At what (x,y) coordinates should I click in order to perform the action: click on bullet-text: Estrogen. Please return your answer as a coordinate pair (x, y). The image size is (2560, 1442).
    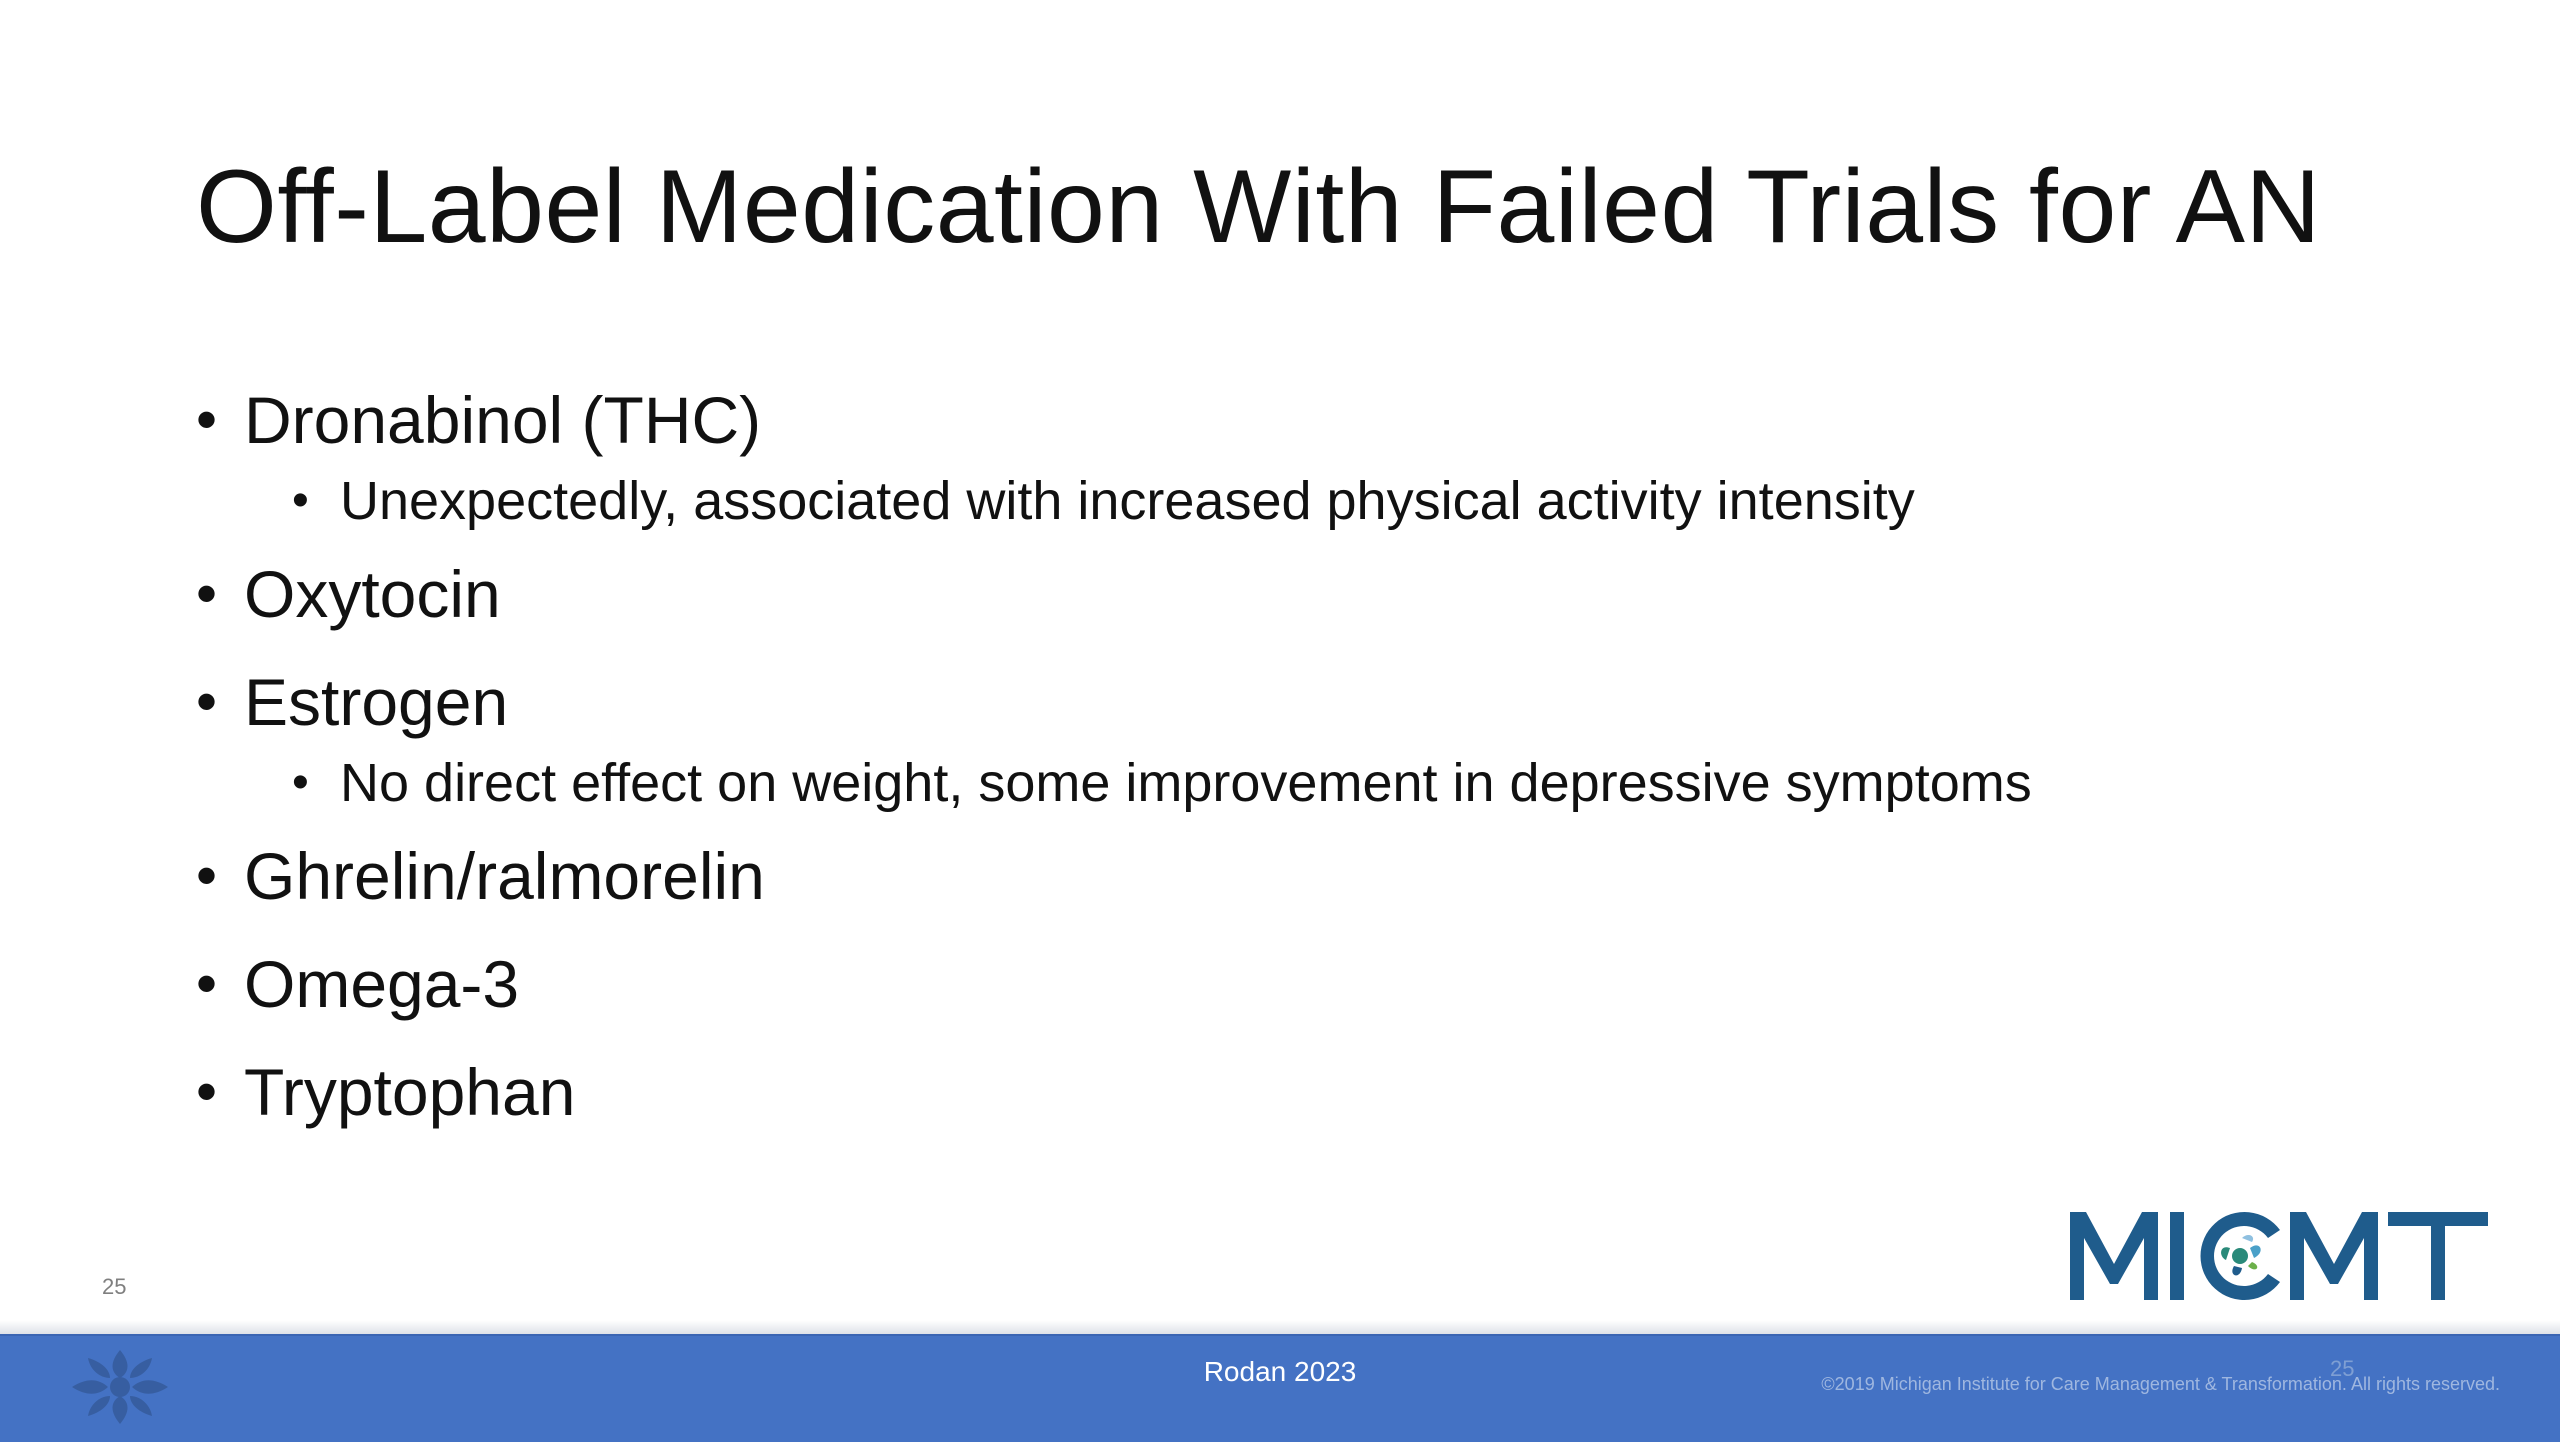
    Looking at the image, I should click on (376, 702).